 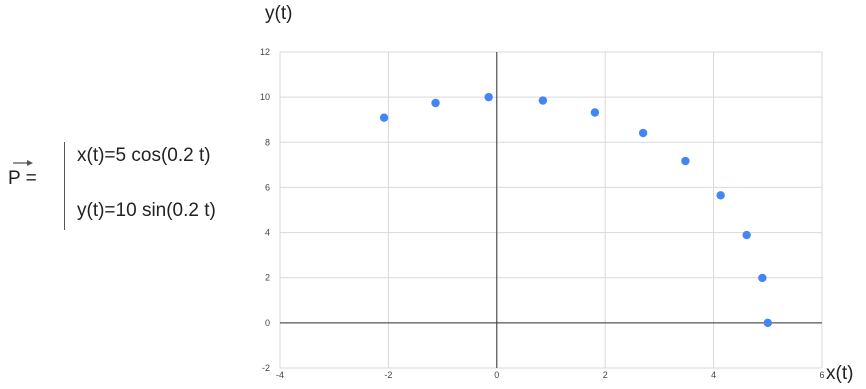 I want to click on x-tick-label: -2, so click(x=388, y=375).